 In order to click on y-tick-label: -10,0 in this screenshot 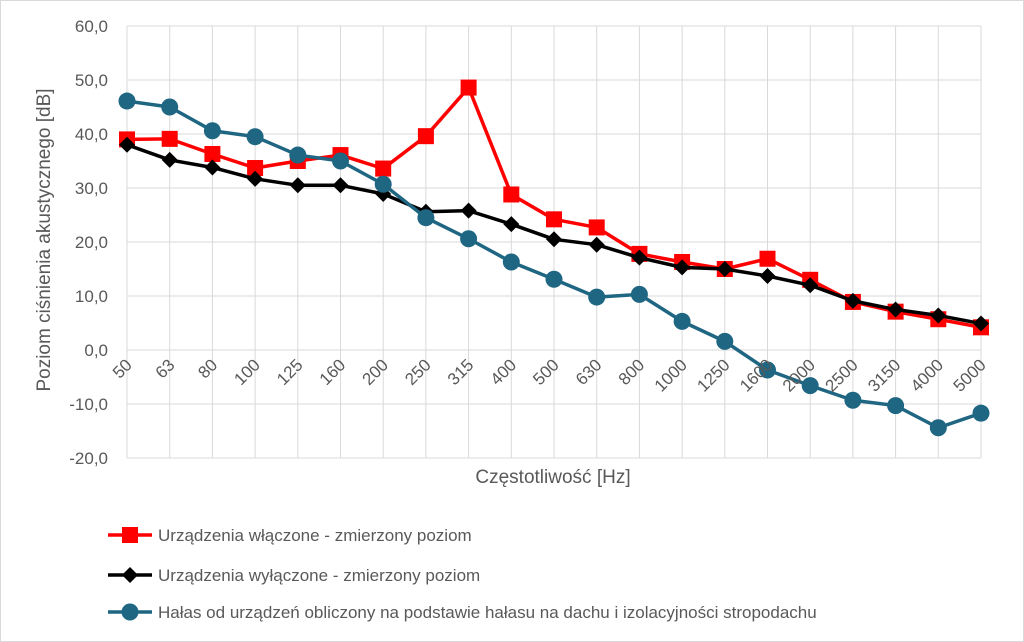, I will do `click(88, 404)`.